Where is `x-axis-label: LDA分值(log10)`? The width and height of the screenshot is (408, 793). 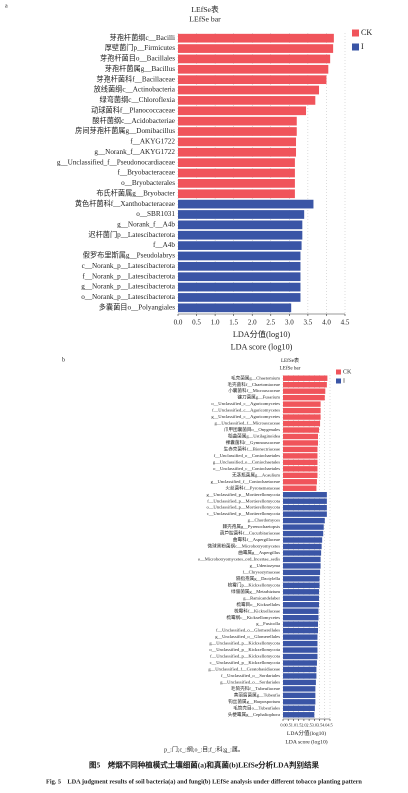
x-axis-label: LDA分值(log10) is located at coordinates (306, 733).